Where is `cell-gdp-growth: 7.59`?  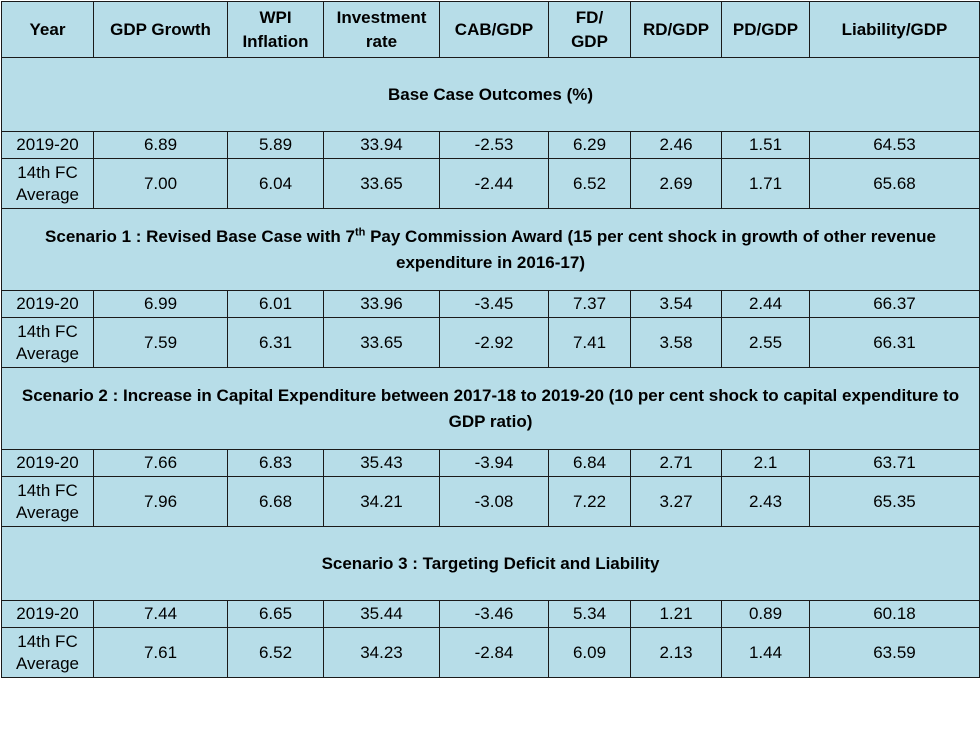
cell-gdp-growth: 7.59 is located at coordinates (160, 342).